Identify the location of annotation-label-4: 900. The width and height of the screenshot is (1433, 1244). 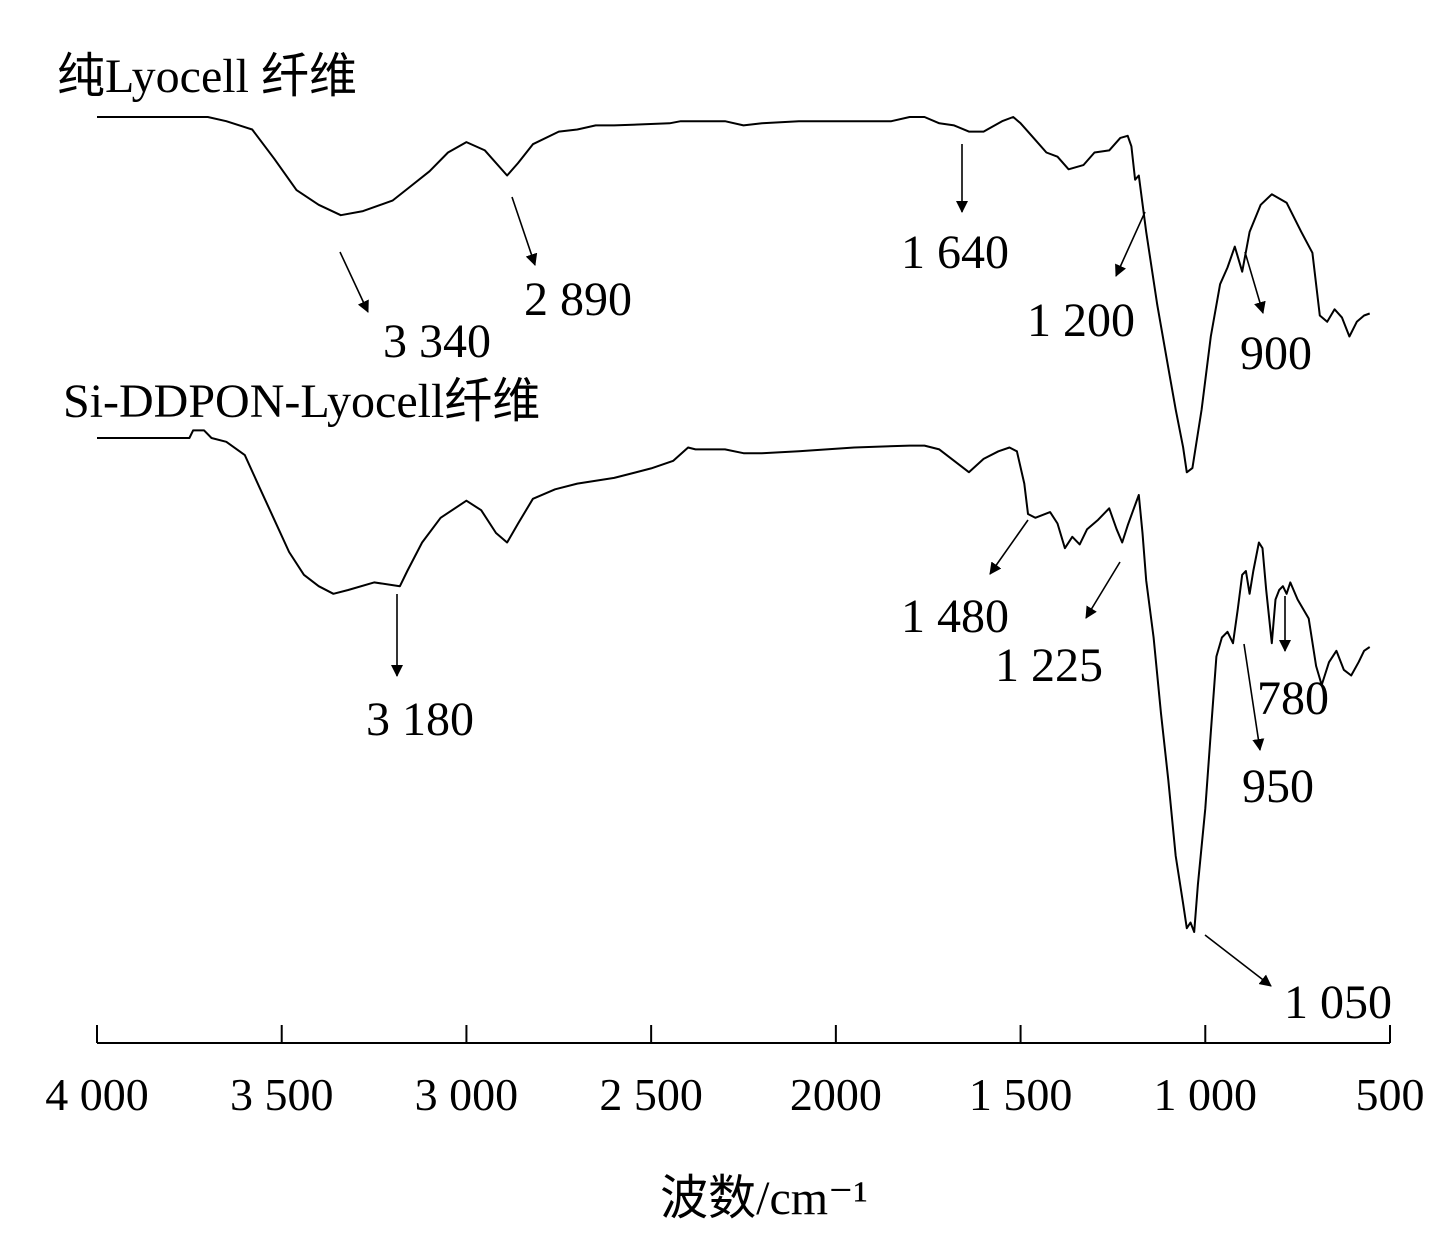
(1276, 353).